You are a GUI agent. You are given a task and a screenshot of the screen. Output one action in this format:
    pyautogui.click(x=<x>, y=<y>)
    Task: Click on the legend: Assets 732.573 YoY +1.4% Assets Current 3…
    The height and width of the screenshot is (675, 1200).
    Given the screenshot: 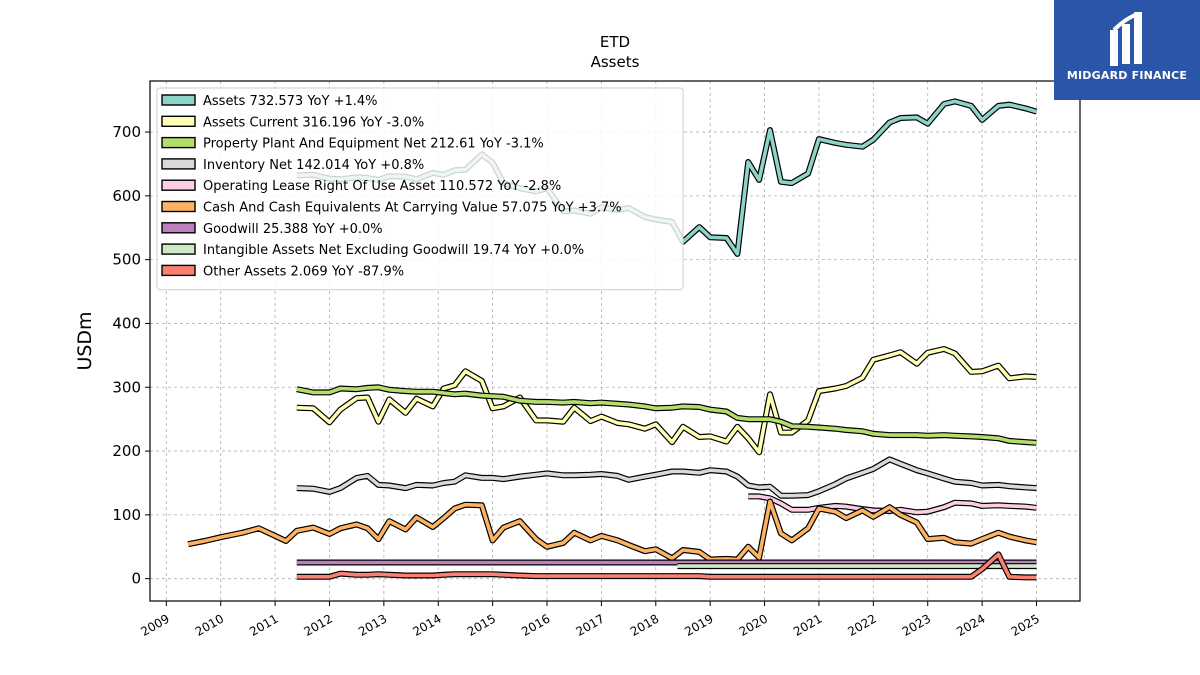 What is the action you would take?
    pyautogui.click(x=420, y=189)
    